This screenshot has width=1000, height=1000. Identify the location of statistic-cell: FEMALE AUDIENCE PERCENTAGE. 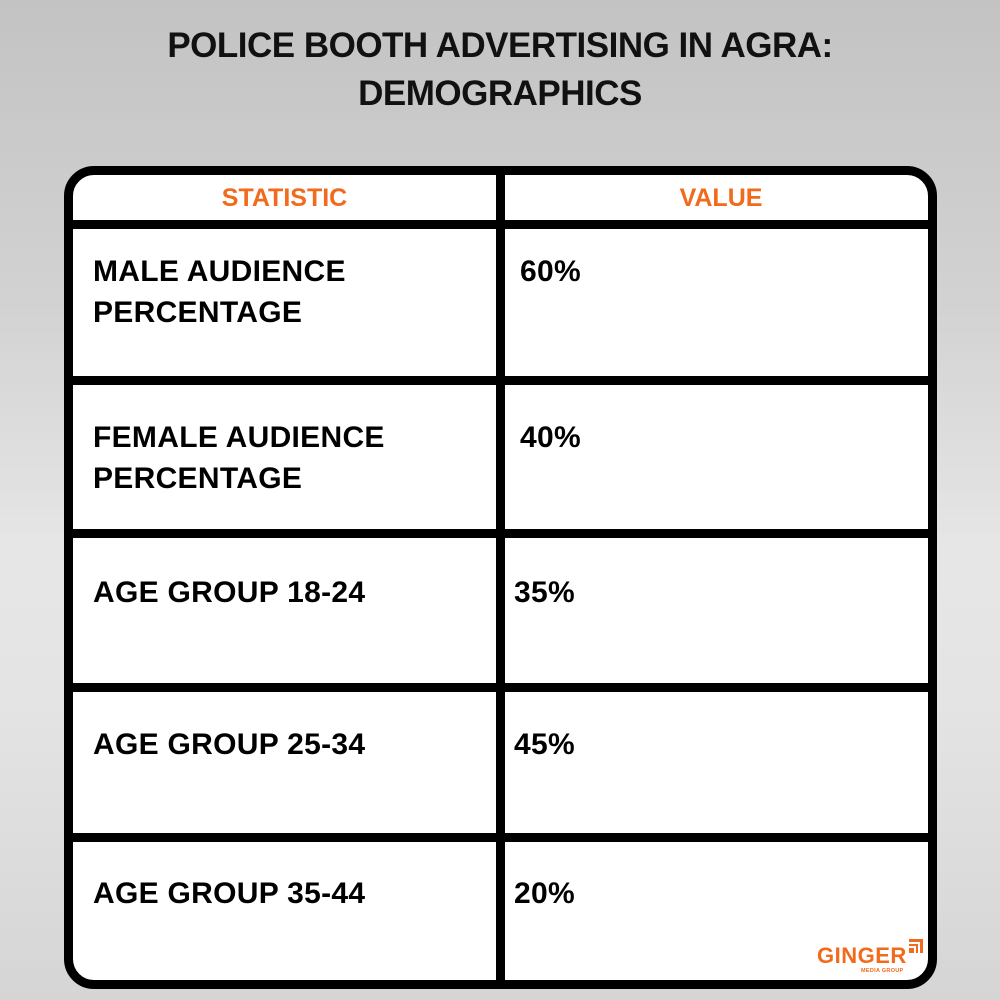
(293, 458).